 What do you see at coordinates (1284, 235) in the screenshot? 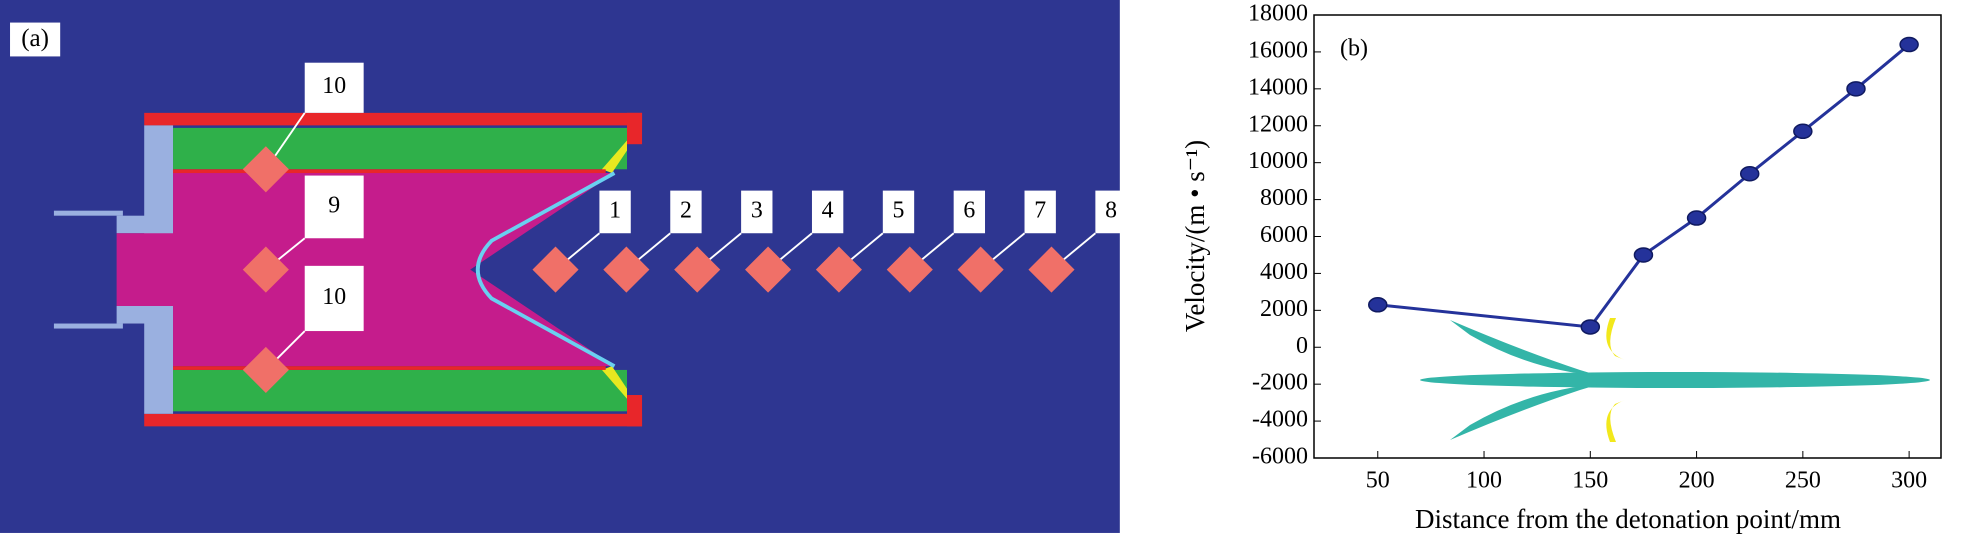
I see `y-tick-label: 6000` at bounding box center [1284, 235].